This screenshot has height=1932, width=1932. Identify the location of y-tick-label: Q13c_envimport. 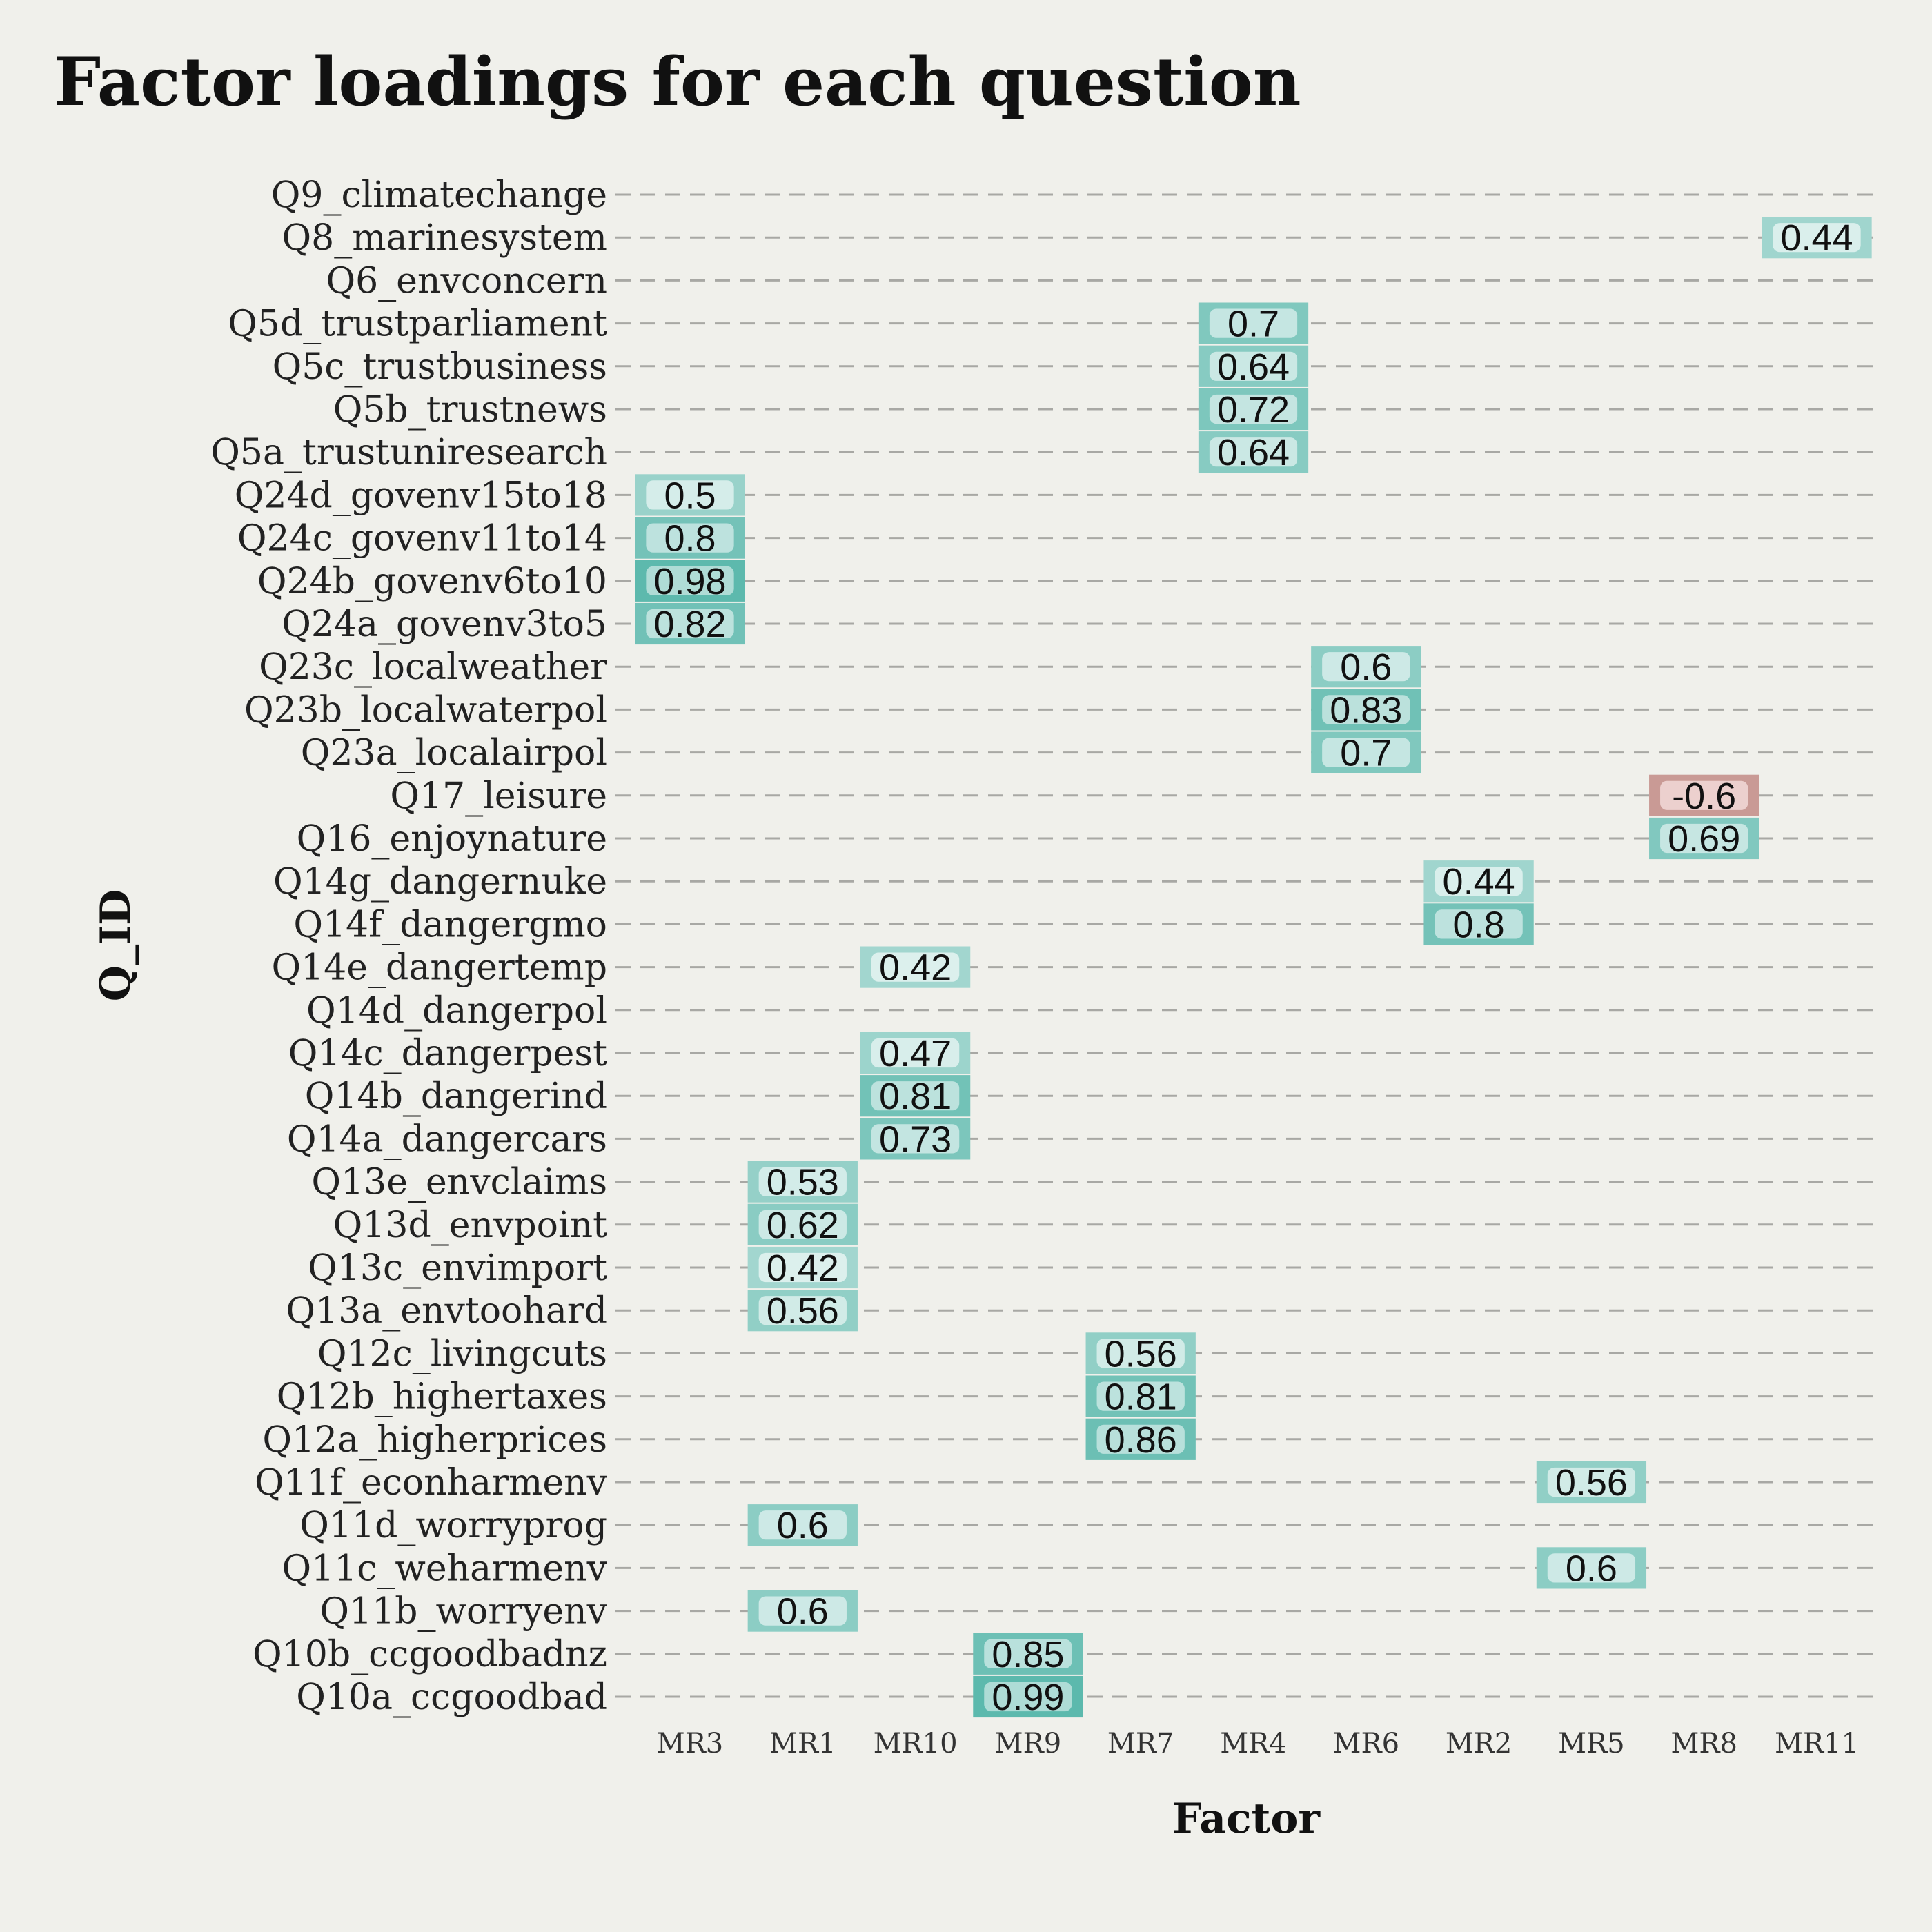
(457, 1268).